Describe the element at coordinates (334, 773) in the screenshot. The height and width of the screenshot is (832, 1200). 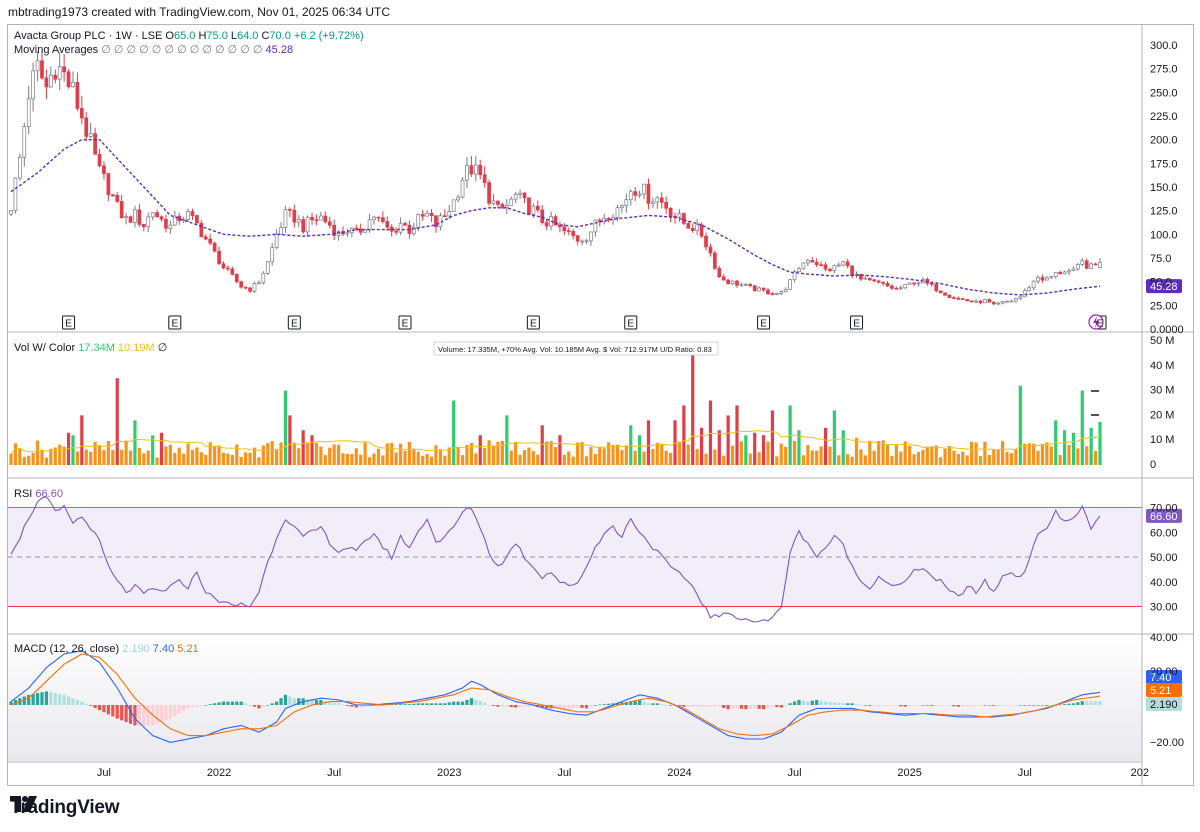
I see `time-axis-tick: Jul` at that location.